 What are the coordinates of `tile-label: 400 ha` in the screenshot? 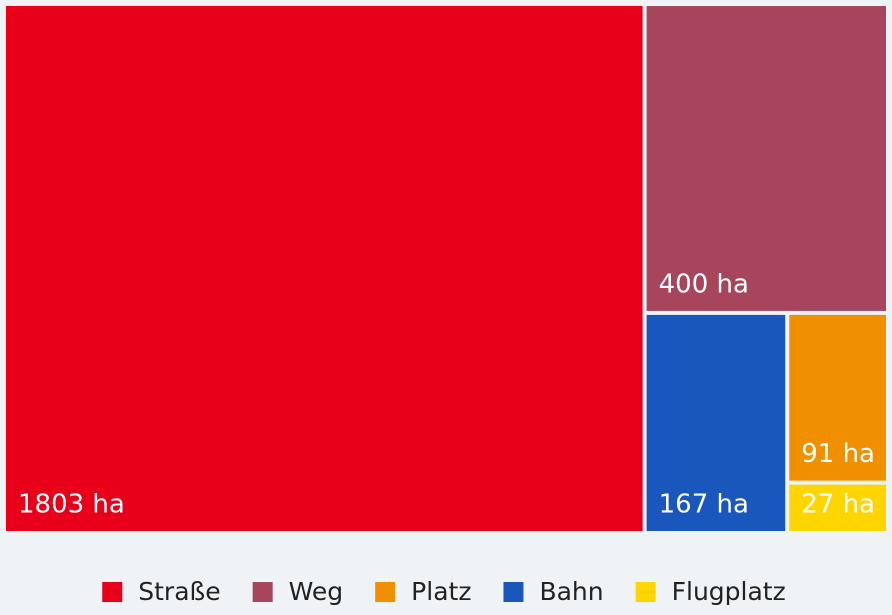 It's located at (704, 284).